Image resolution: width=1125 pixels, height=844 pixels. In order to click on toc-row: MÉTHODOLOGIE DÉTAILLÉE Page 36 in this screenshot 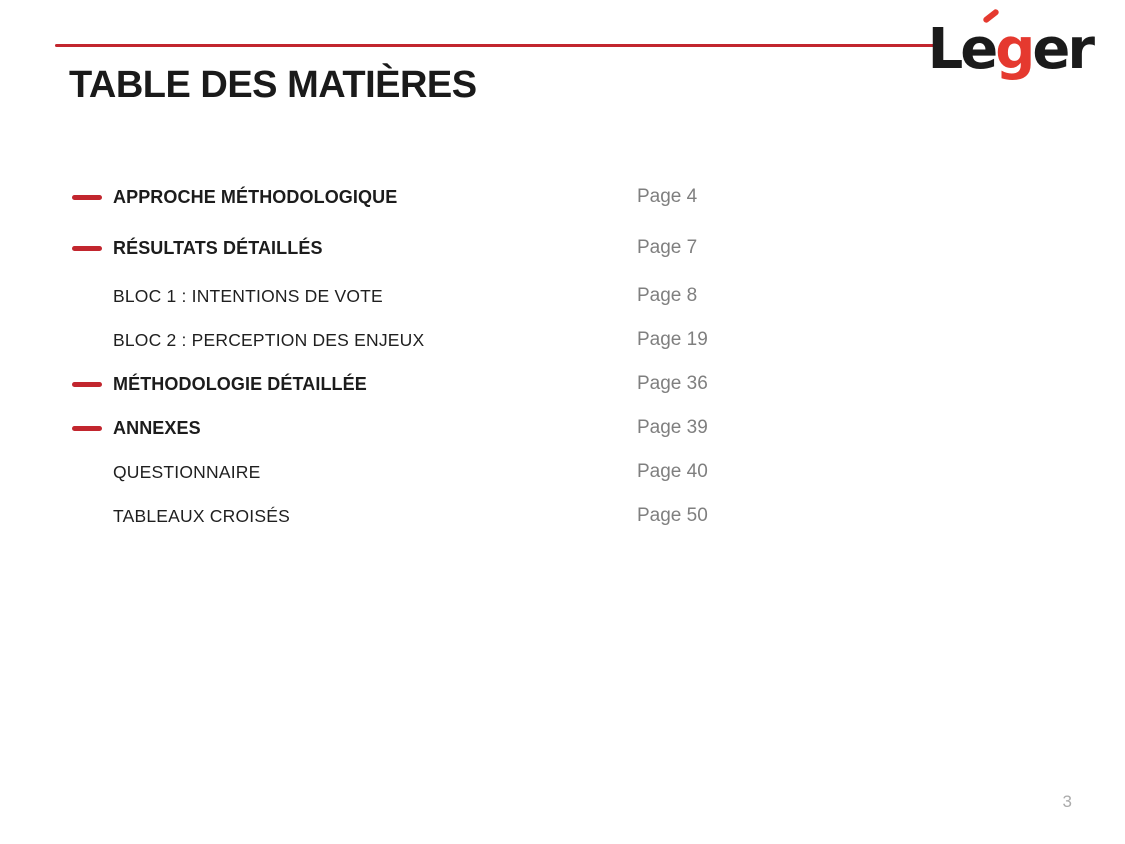, I will do `click(562, 384)`.